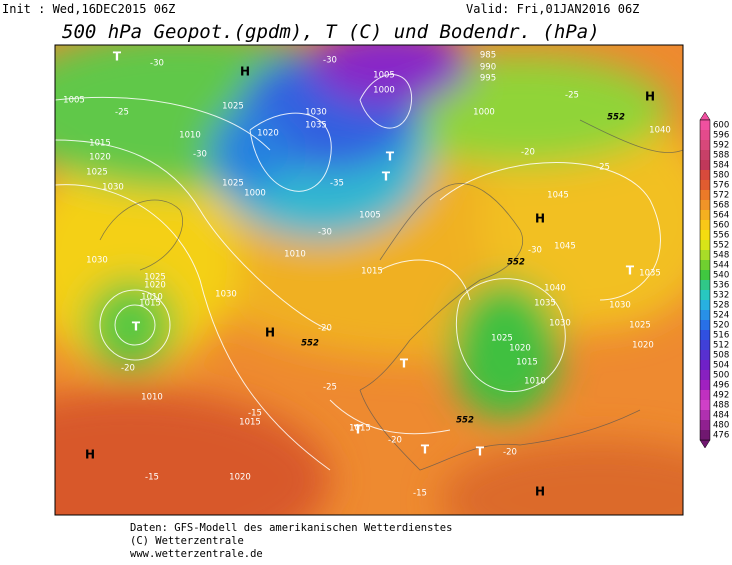 The height and width of the screenshot is (565, 732). I want to click on isobar-label: 995, so click(488, 79).